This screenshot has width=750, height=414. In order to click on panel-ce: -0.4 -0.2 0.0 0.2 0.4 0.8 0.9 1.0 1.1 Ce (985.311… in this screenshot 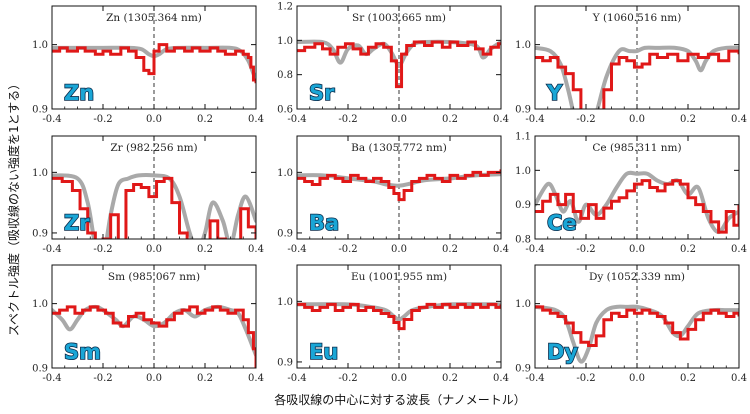, I will do `click(631, 194)`.